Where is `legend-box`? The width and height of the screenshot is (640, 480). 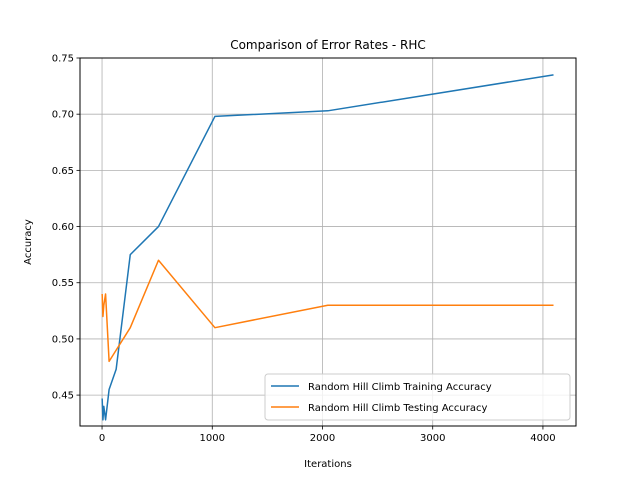 legend-box is located at coordinates (417, 397).